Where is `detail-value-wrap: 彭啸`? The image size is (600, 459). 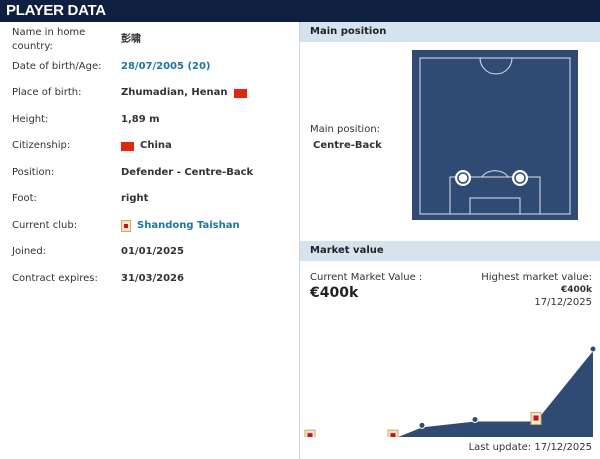
detail-value-wrap: 彭啸 is located at coordinates (131, 40).